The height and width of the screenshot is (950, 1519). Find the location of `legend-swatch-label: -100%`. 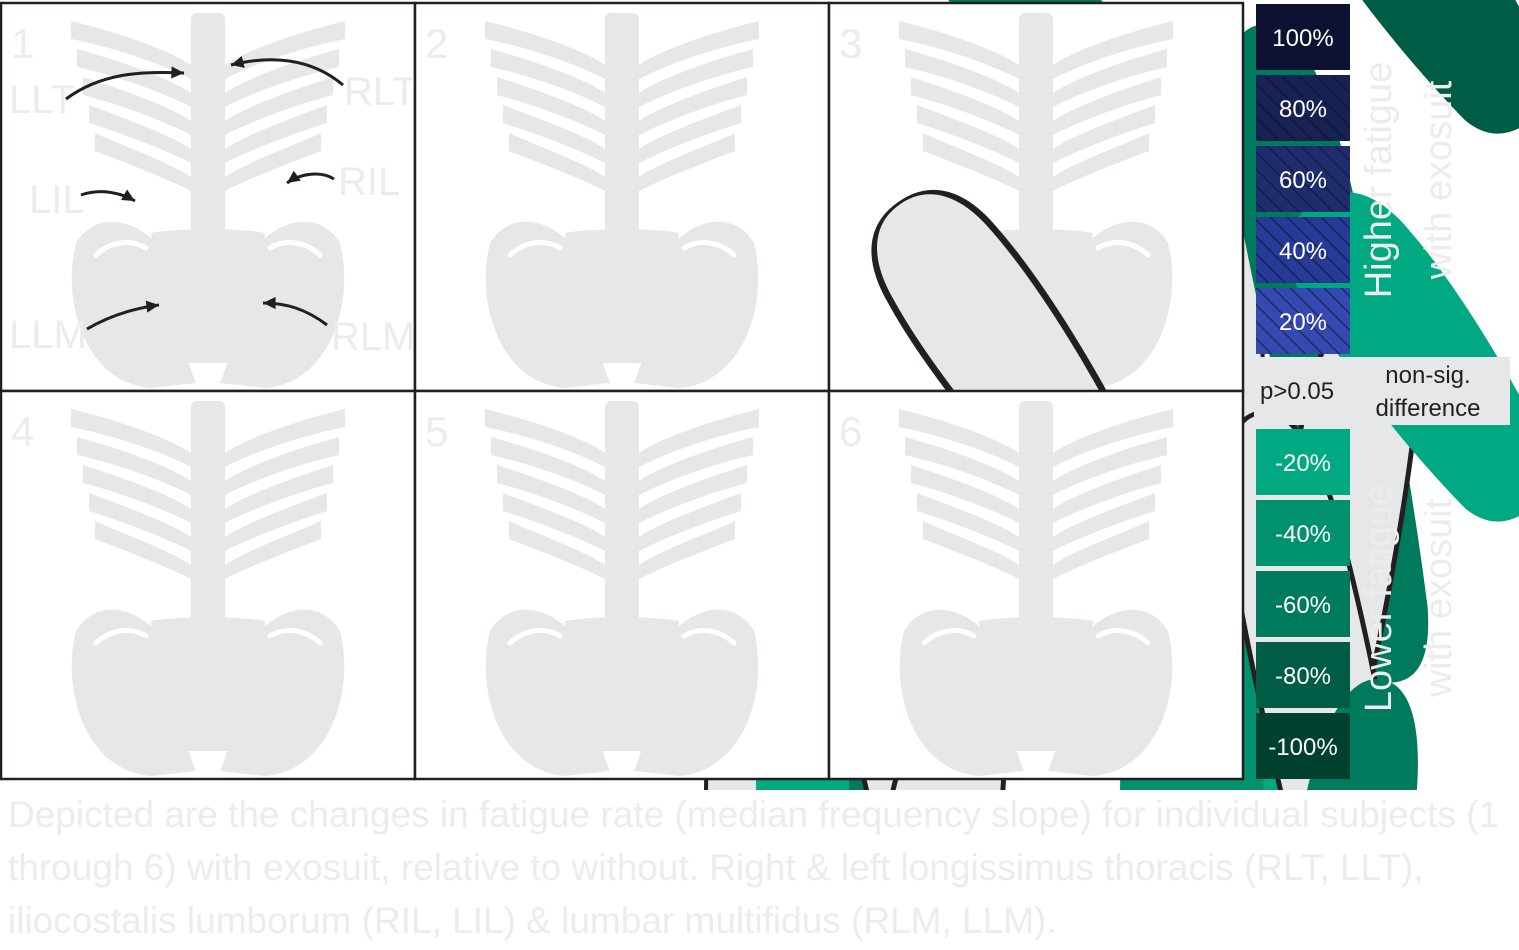

legend-swatch-label: -100% is located at coordinates (1302, 747).